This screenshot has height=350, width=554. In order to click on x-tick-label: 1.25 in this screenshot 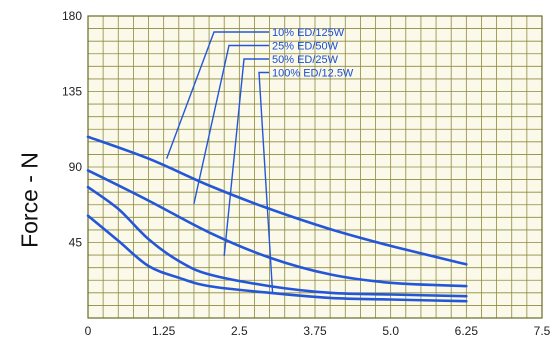, I will do `click(164, 331)`.